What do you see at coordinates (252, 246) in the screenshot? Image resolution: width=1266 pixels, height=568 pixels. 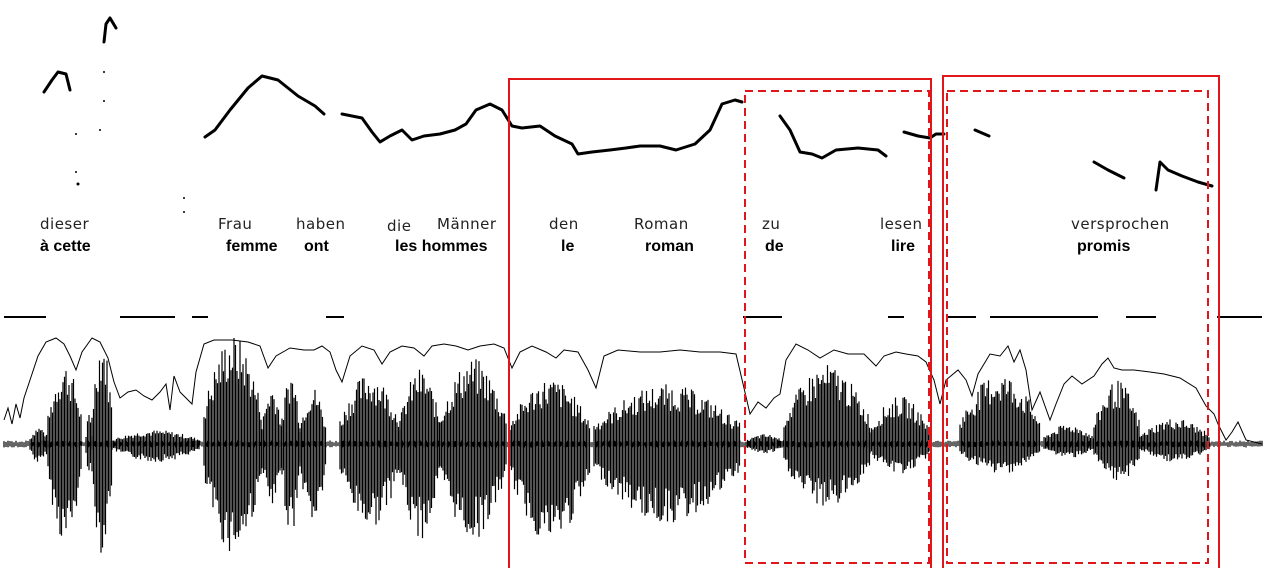 I see `french-word: femme` at bounding box center [252, 246].